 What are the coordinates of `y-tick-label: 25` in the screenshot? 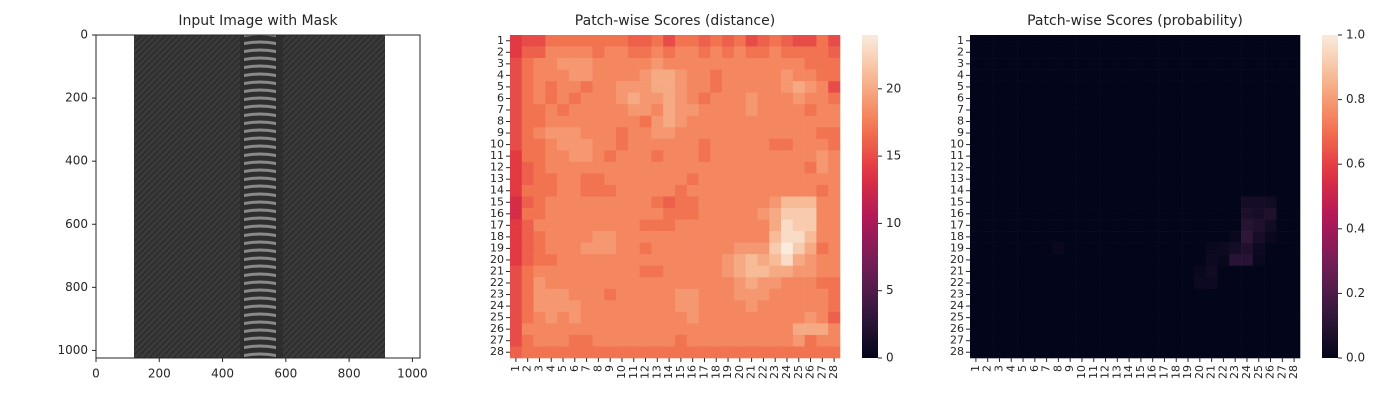 It's located at (957, 317).